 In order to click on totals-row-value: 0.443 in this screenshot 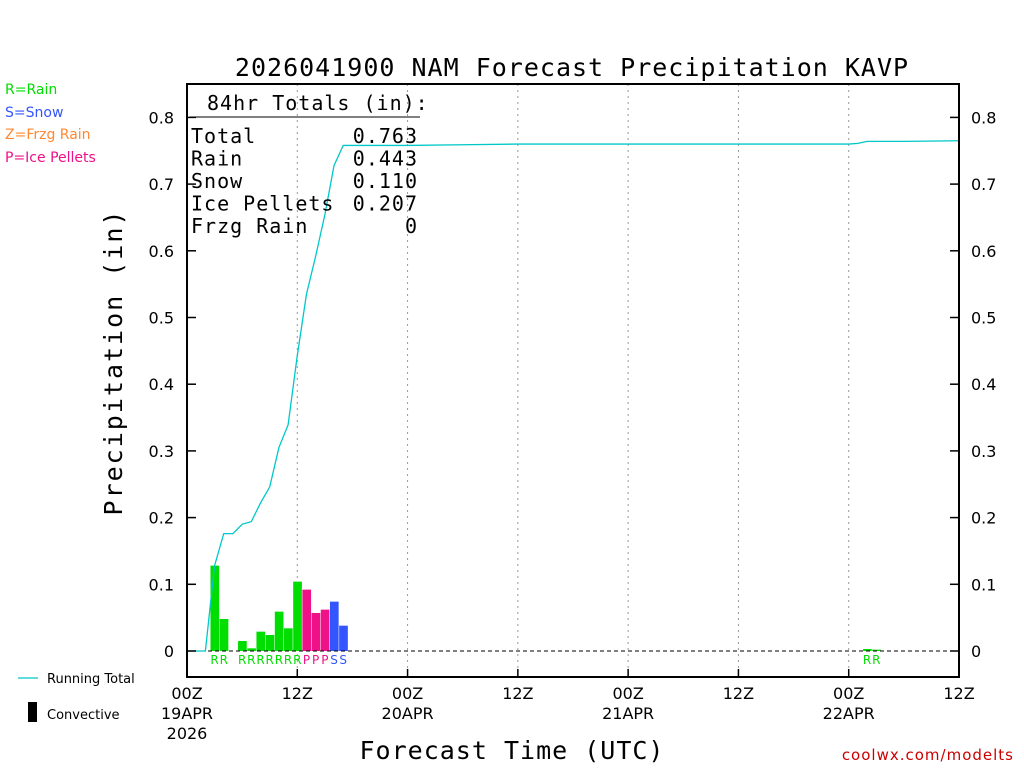, I will do `click(385, 159)`.